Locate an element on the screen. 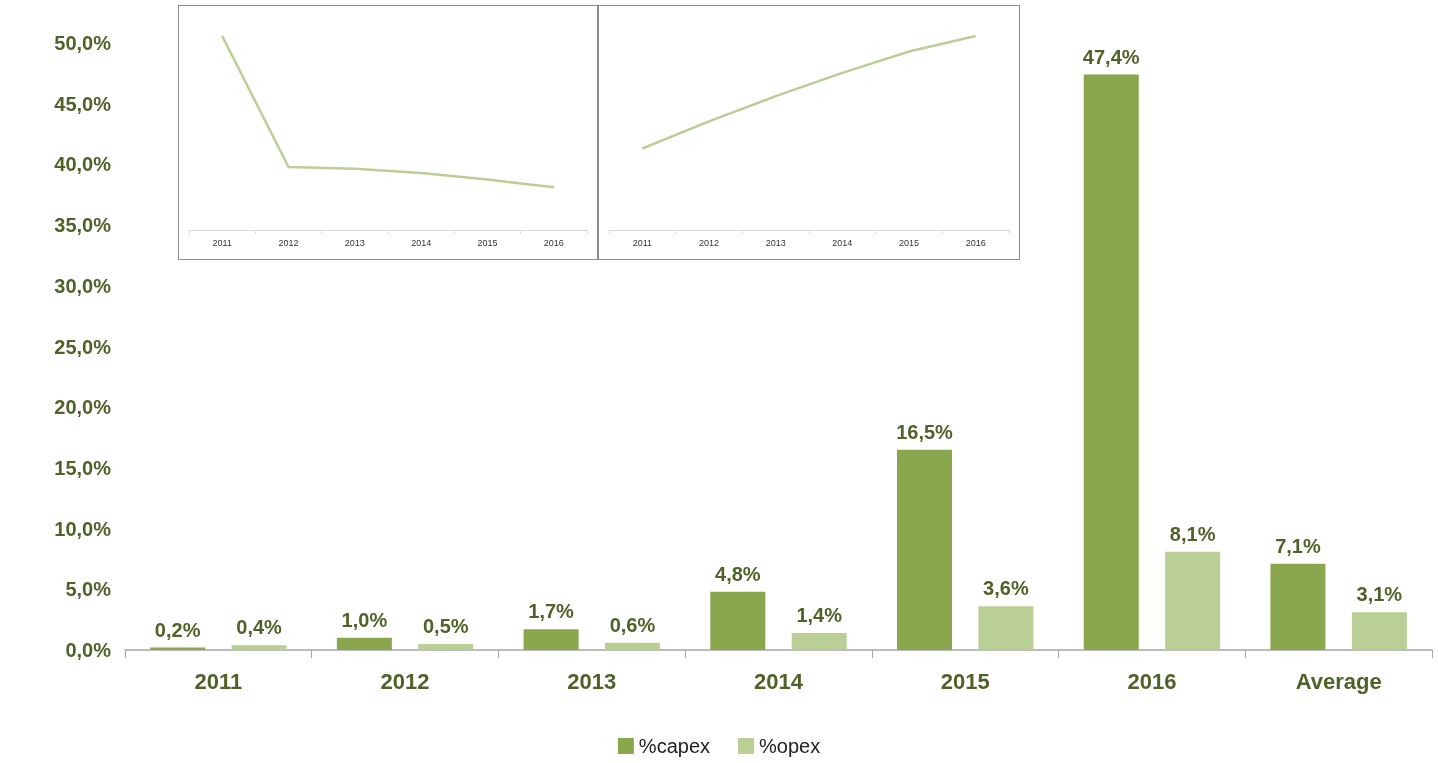 This screenshot has height=763, width=1438. y-tick-label: 15,0% is located at coordinates (83, 467).